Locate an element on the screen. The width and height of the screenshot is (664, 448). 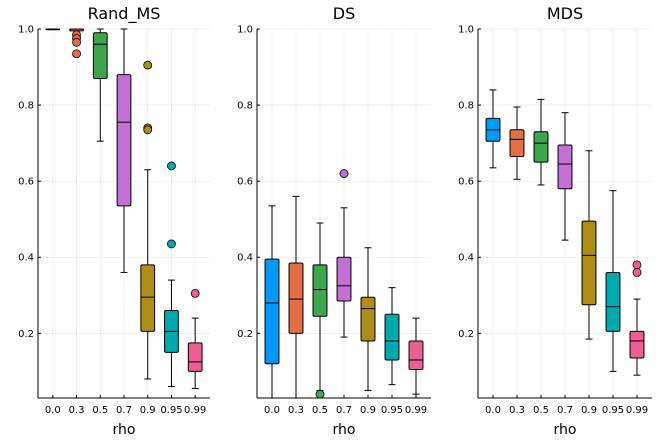
panel-title: Rand_MS is located at coordinates (124, 14).